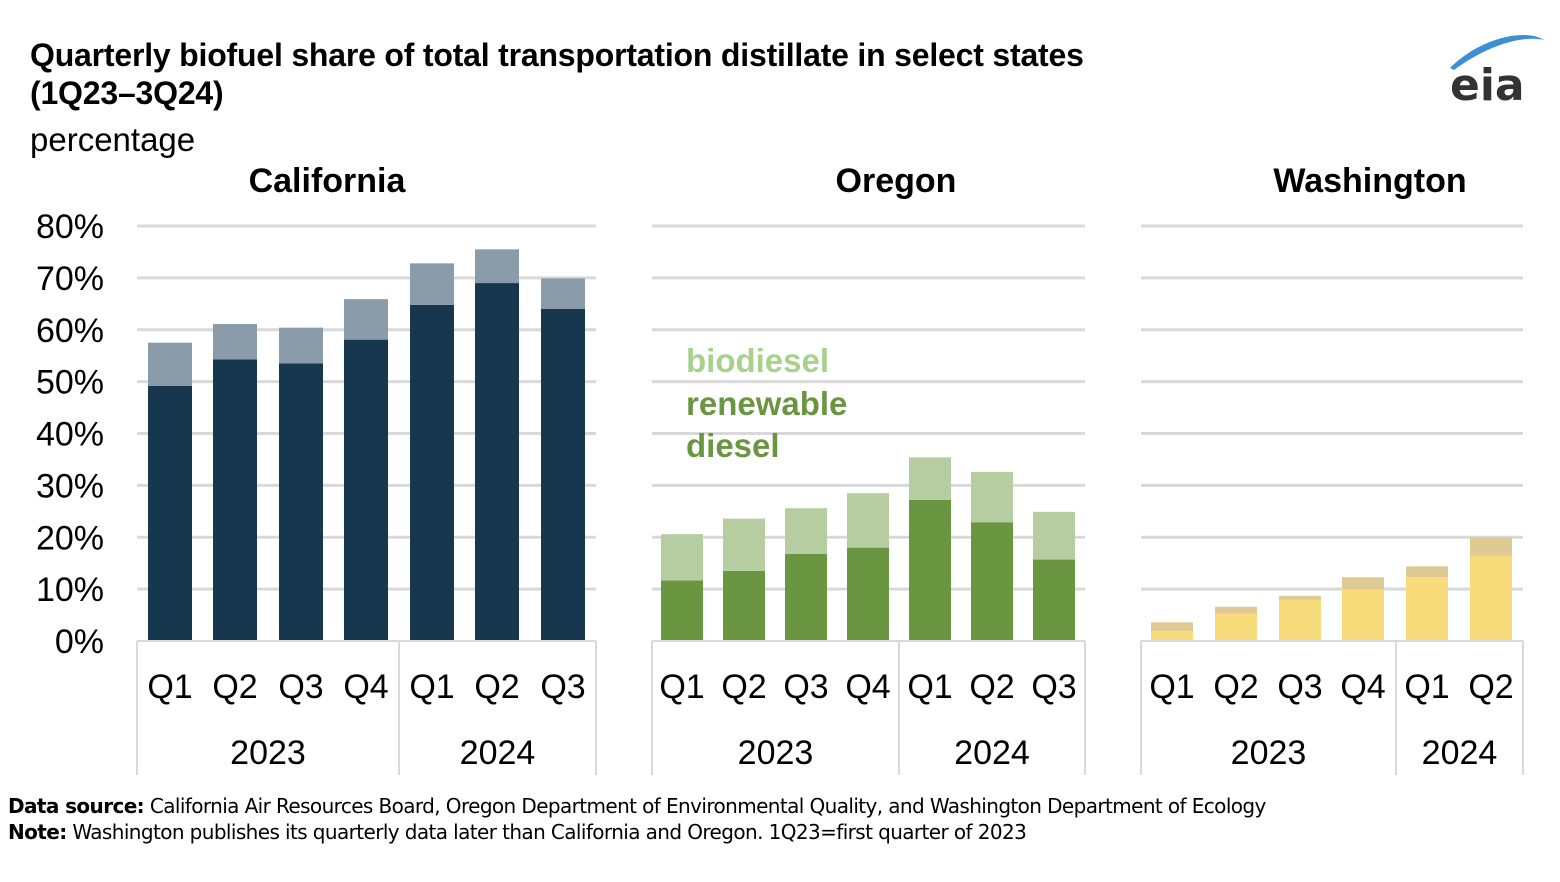 The width and height of the screenshot is (1560, 882). Describe the element at coordinates (70, 590) in the screenshot. I see `y-tick-label: 10%` at that location.